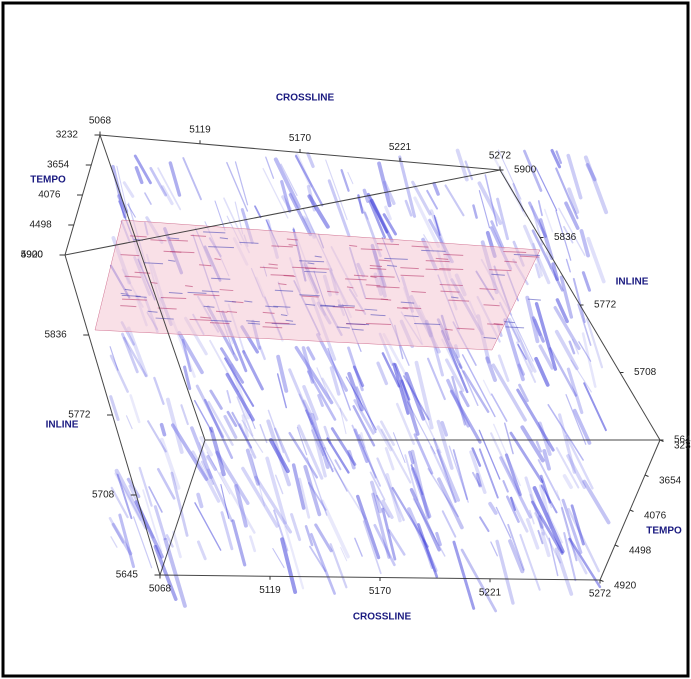 The image size is (691, 679). Describe the element at coordinates (58, 165) in the screenshot. I see `tick-label: 3654` at that location.